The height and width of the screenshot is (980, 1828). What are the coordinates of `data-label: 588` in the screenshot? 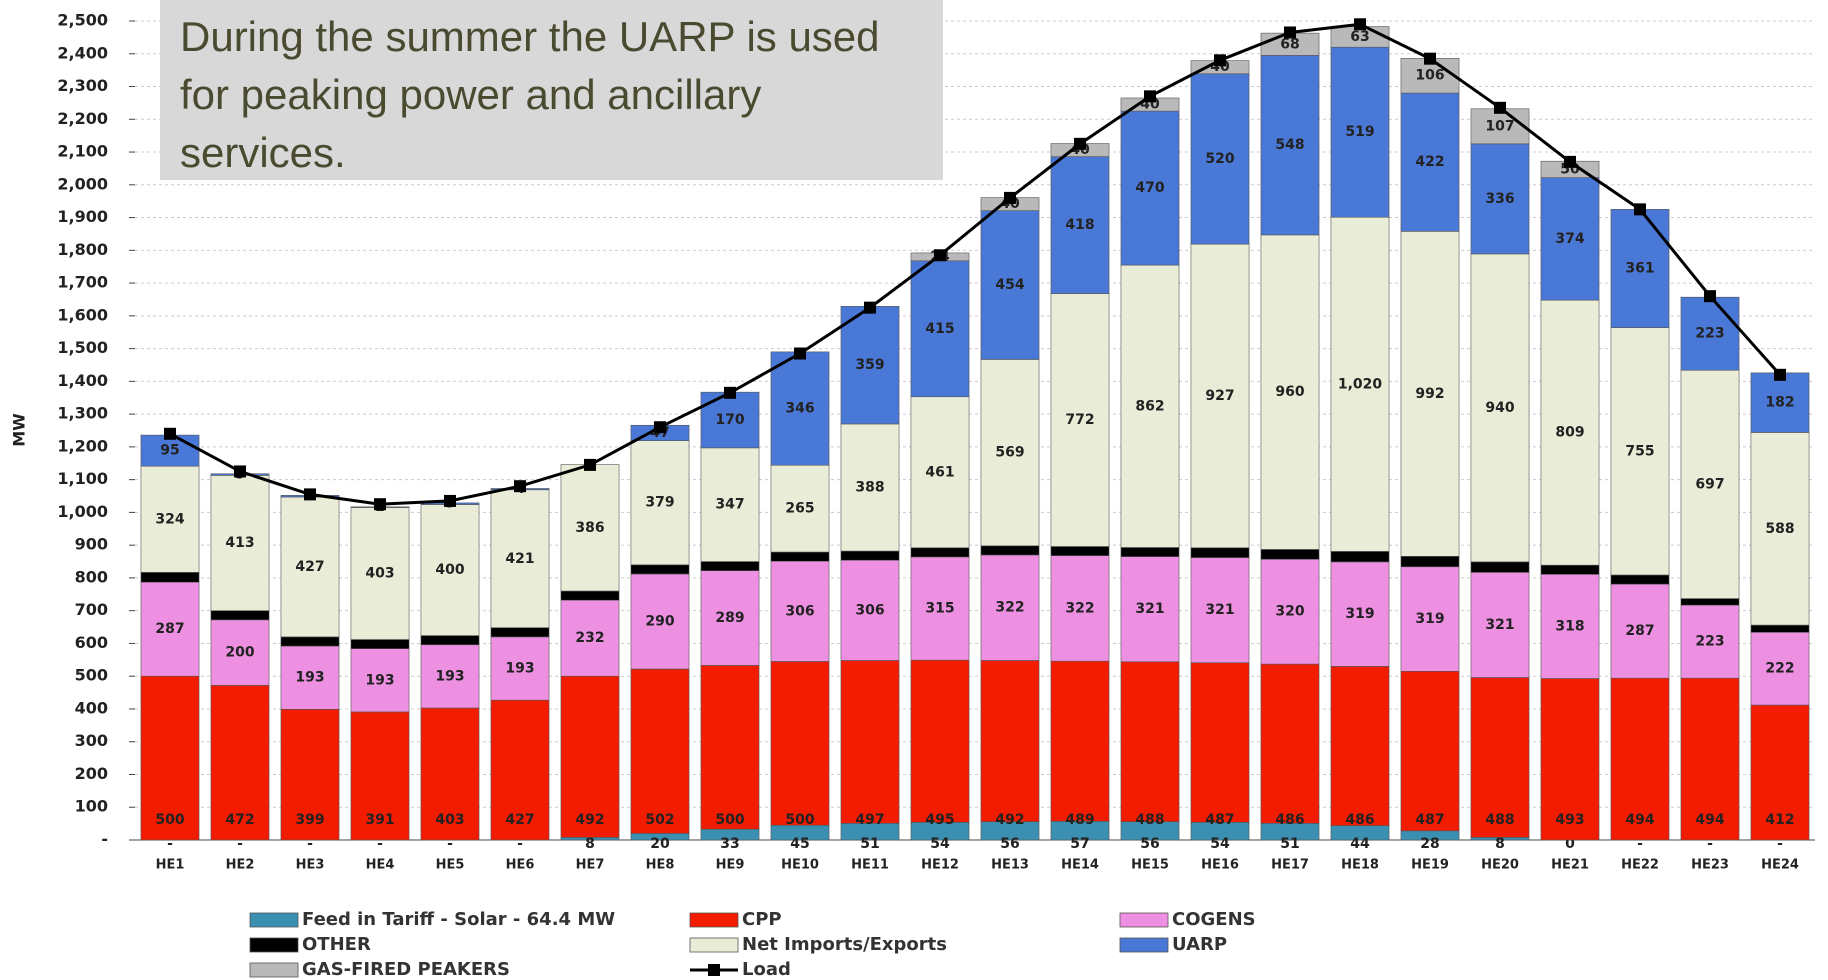 It's located at (1779, 529).